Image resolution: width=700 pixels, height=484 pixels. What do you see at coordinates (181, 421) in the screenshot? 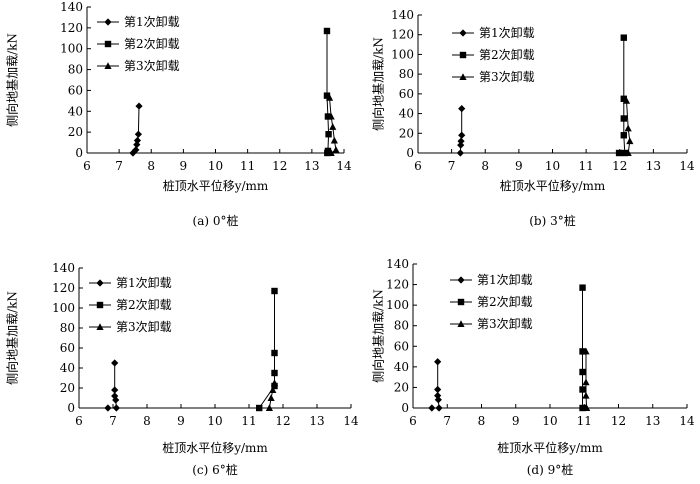
I see `x-tick-label: 9` at bounding box center [181, 421].